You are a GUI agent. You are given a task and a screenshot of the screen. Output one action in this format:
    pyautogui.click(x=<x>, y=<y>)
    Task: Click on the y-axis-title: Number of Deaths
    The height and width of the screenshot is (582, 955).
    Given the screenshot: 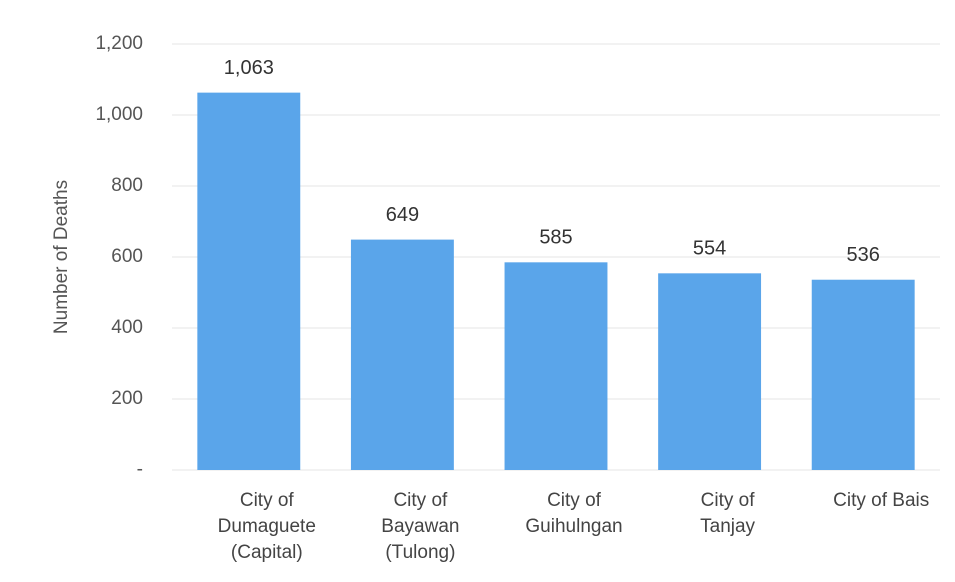 What is the action you would take?
    pyautogui.click(x=61, y=257)
    